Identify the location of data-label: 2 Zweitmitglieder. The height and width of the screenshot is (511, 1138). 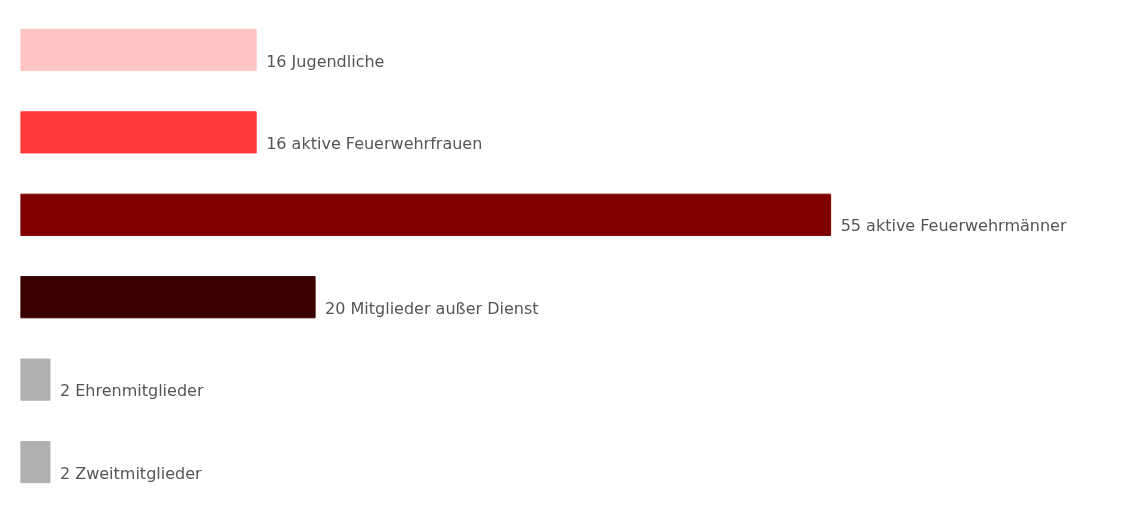
(131, 473).